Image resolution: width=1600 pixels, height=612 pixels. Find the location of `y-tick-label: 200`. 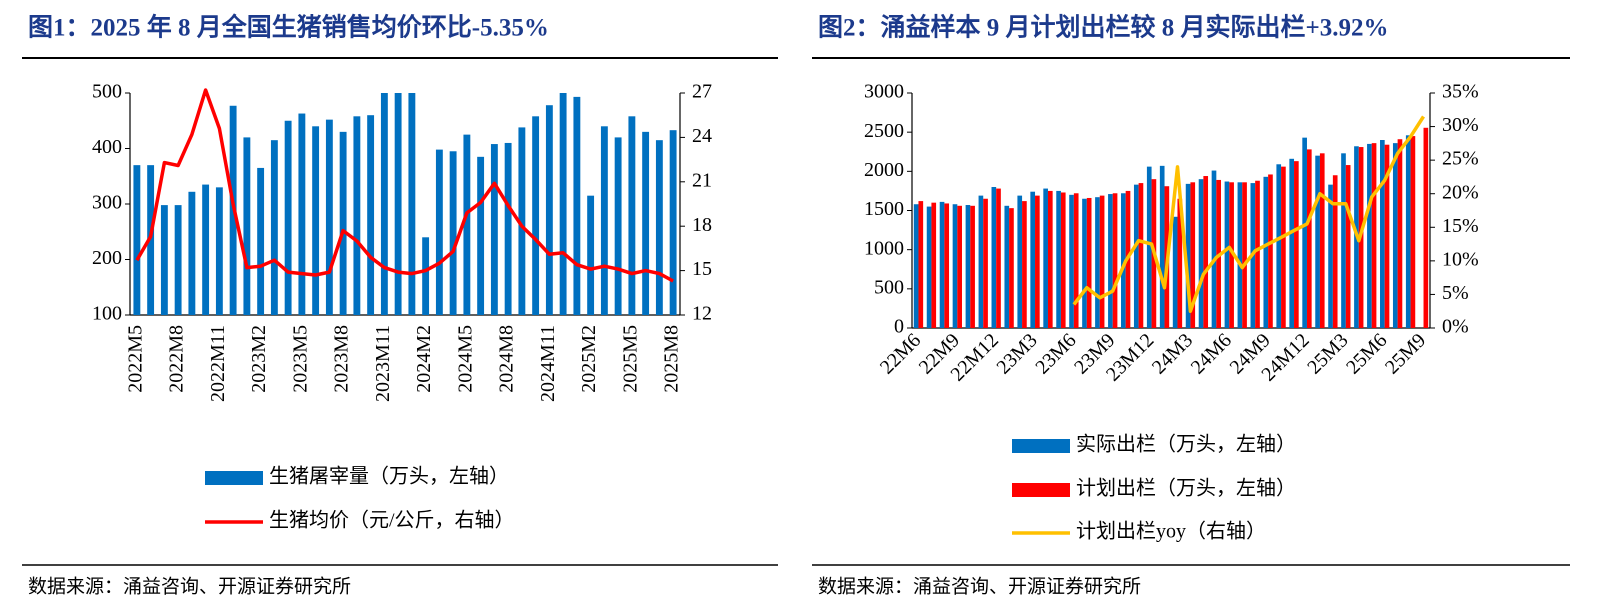

y-tick-label: 200 is located at coordinates (107, 258).